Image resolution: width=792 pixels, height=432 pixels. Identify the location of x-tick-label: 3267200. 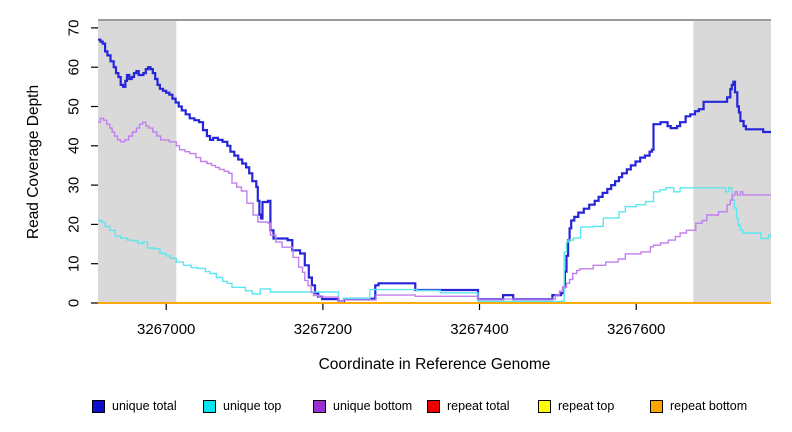
(323, 329).